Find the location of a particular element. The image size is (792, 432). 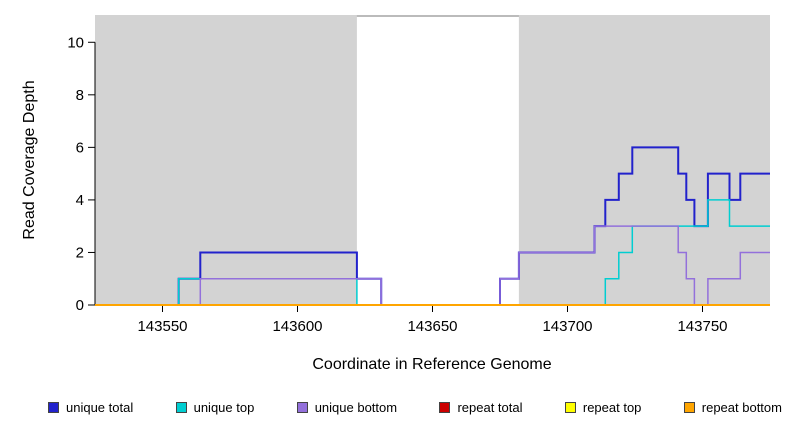

x-tick-label: 143650 is located at coordinates (432, 326).